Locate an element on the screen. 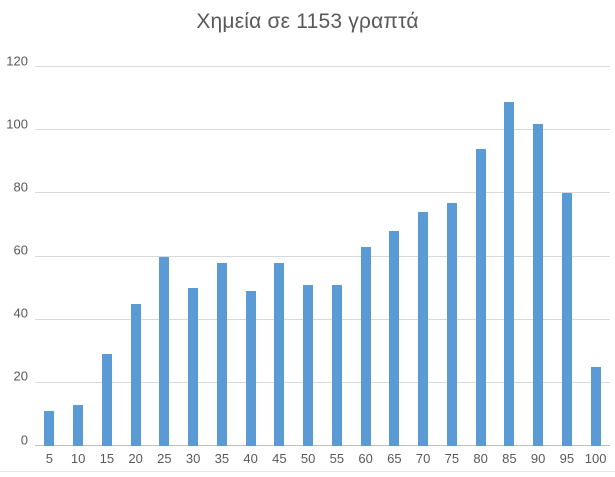 This screenshot has width=615, height=477. x-axis-label: 40 is located at coordinates (250, 458).